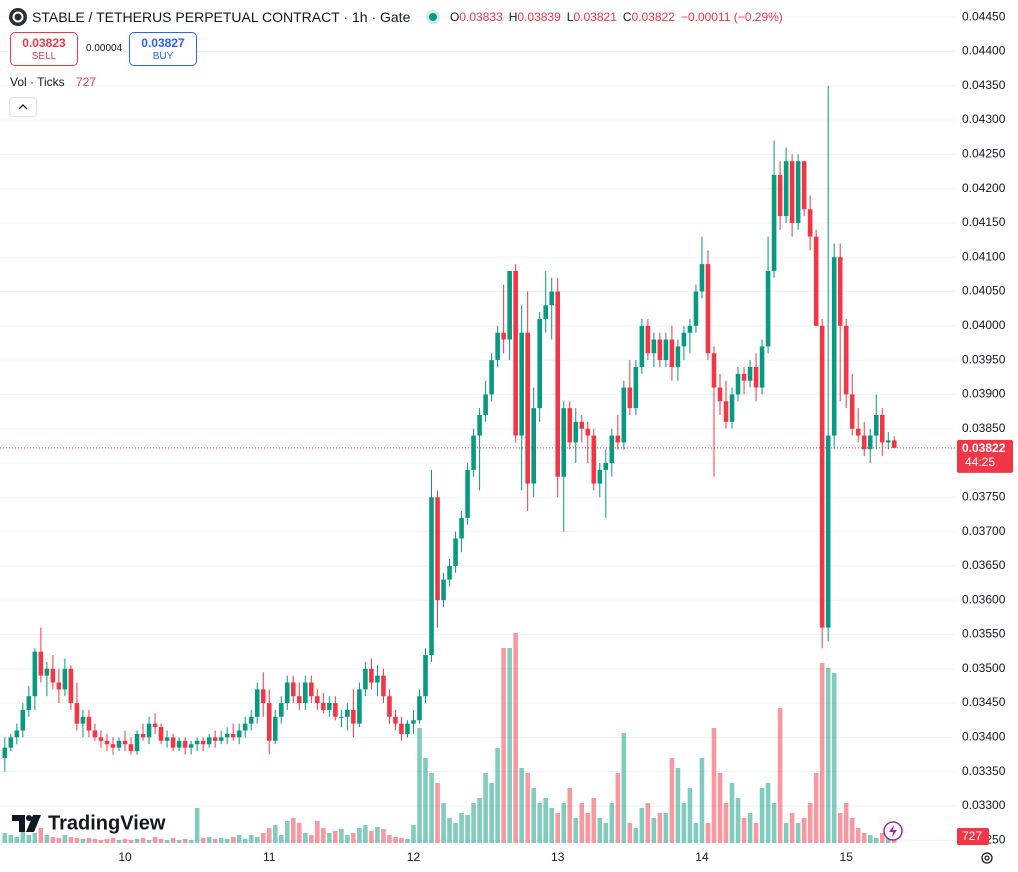 The width and height of the screenshot is (1018, 872). I want to click on x-tick-label: 12, so click(414, 857).